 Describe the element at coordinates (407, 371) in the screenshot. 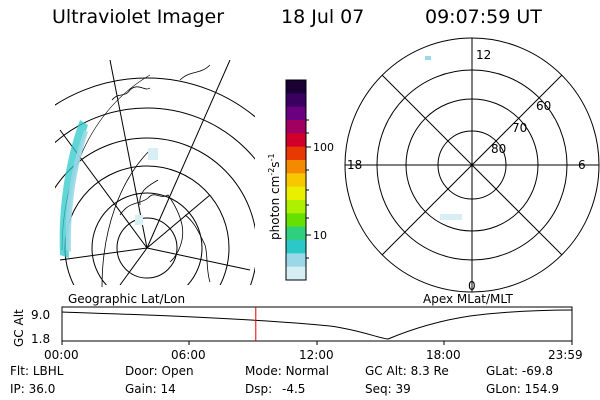

I see `info-gc-alt: GC Alt: 8.3 Re` at that location.